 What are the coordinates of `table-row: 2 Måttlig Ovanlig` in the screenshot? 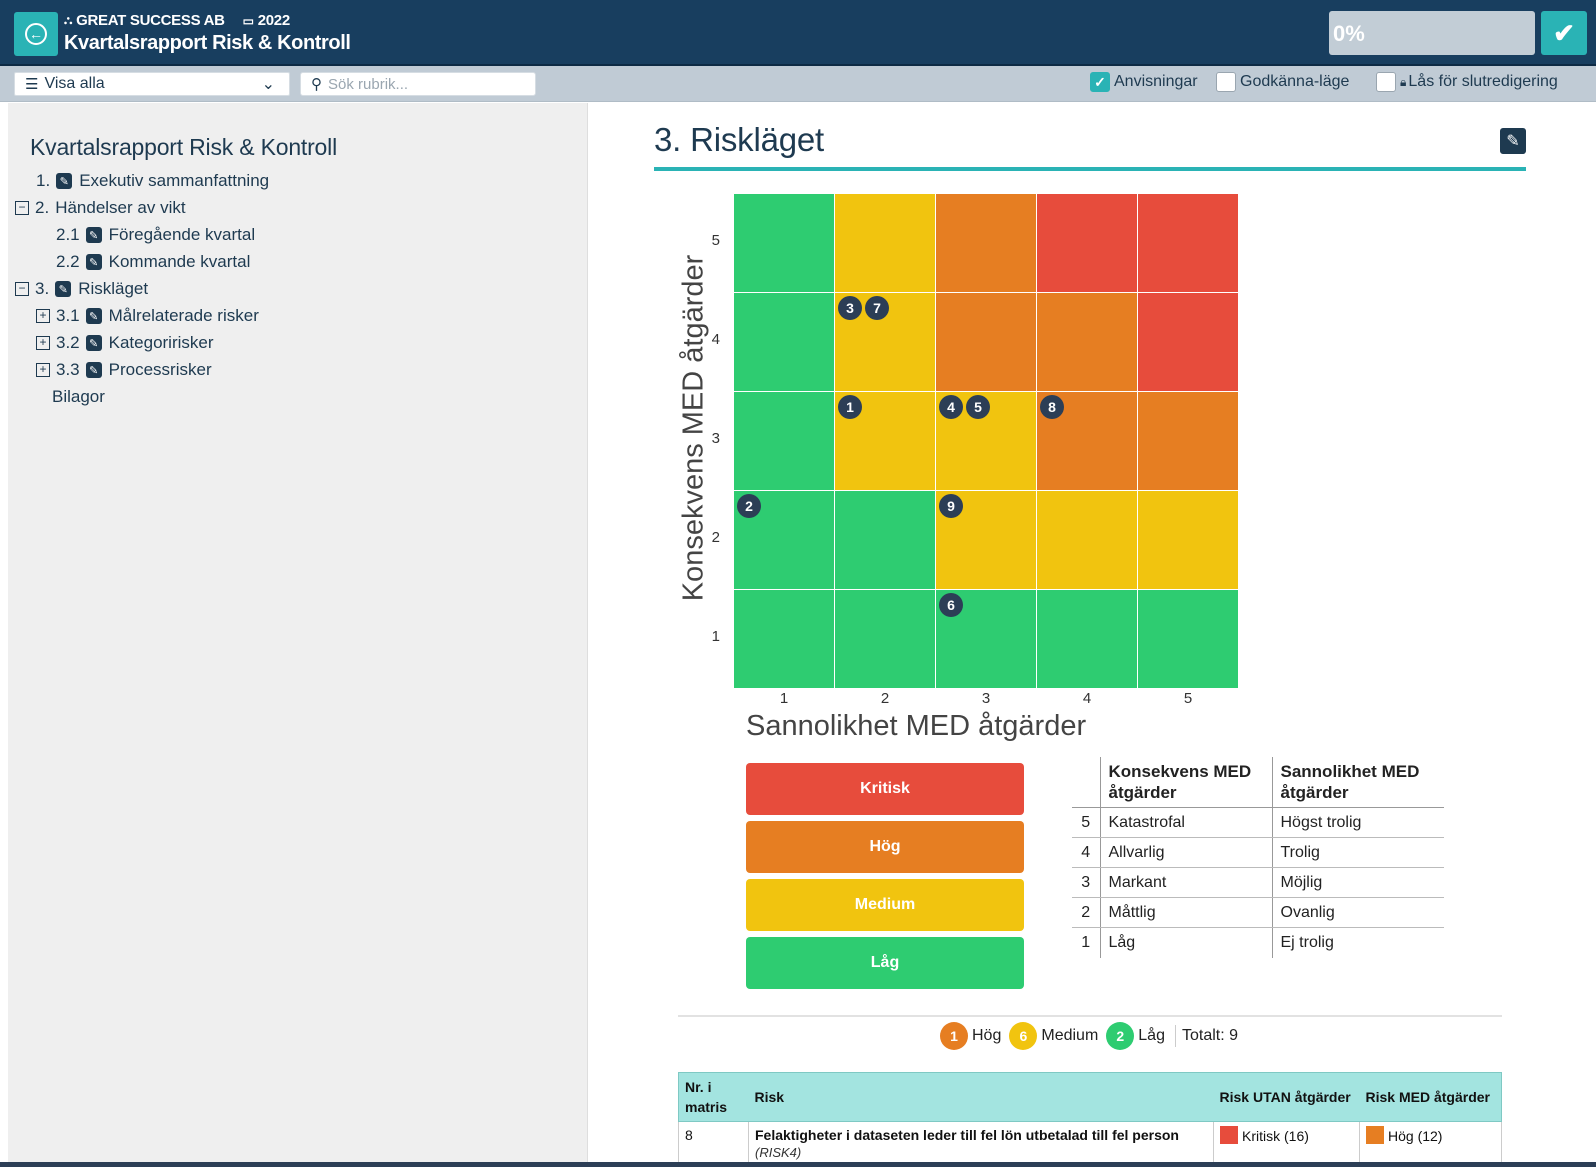 It's located at (1258, 912).